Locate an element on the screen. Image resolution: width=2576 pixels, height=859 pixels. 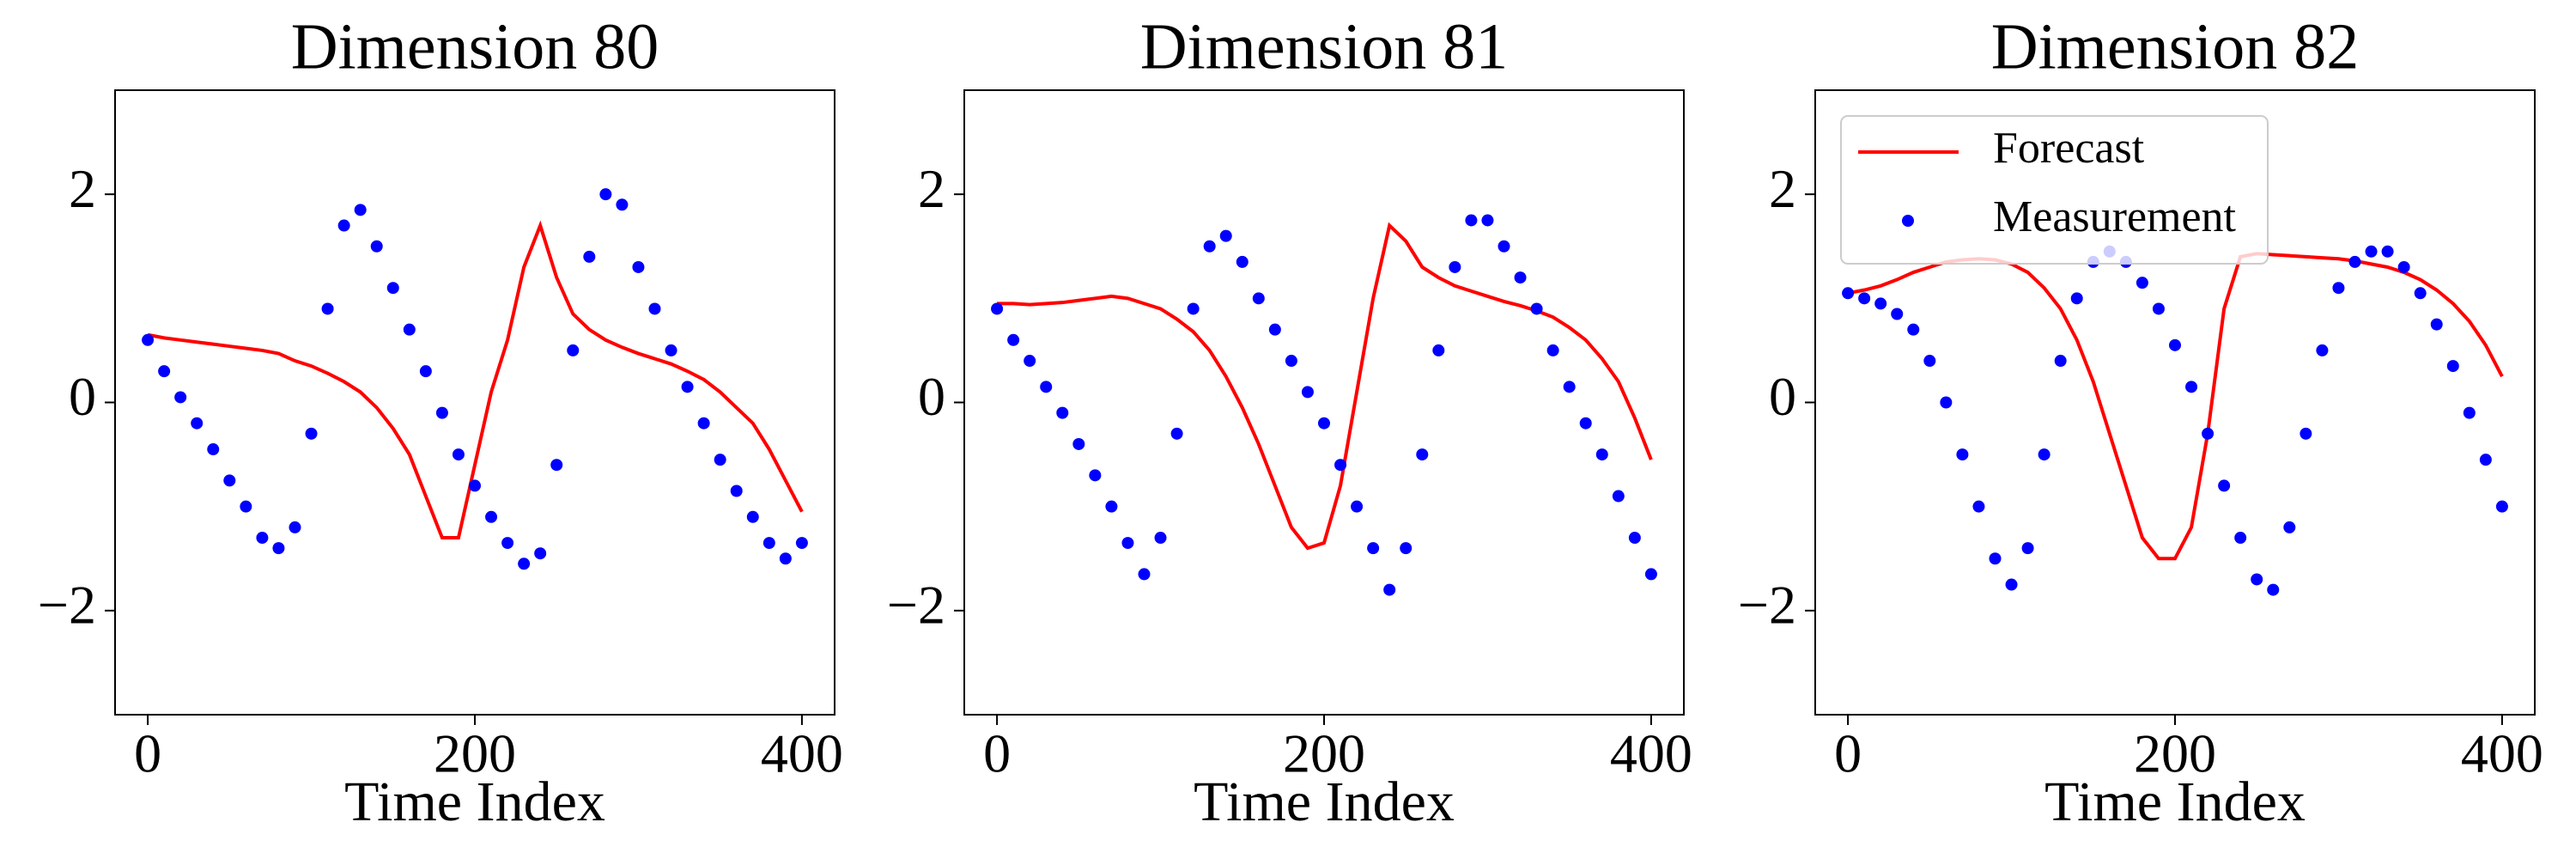
legend: Forecast Measurement is located at coordinates (2054, 190).